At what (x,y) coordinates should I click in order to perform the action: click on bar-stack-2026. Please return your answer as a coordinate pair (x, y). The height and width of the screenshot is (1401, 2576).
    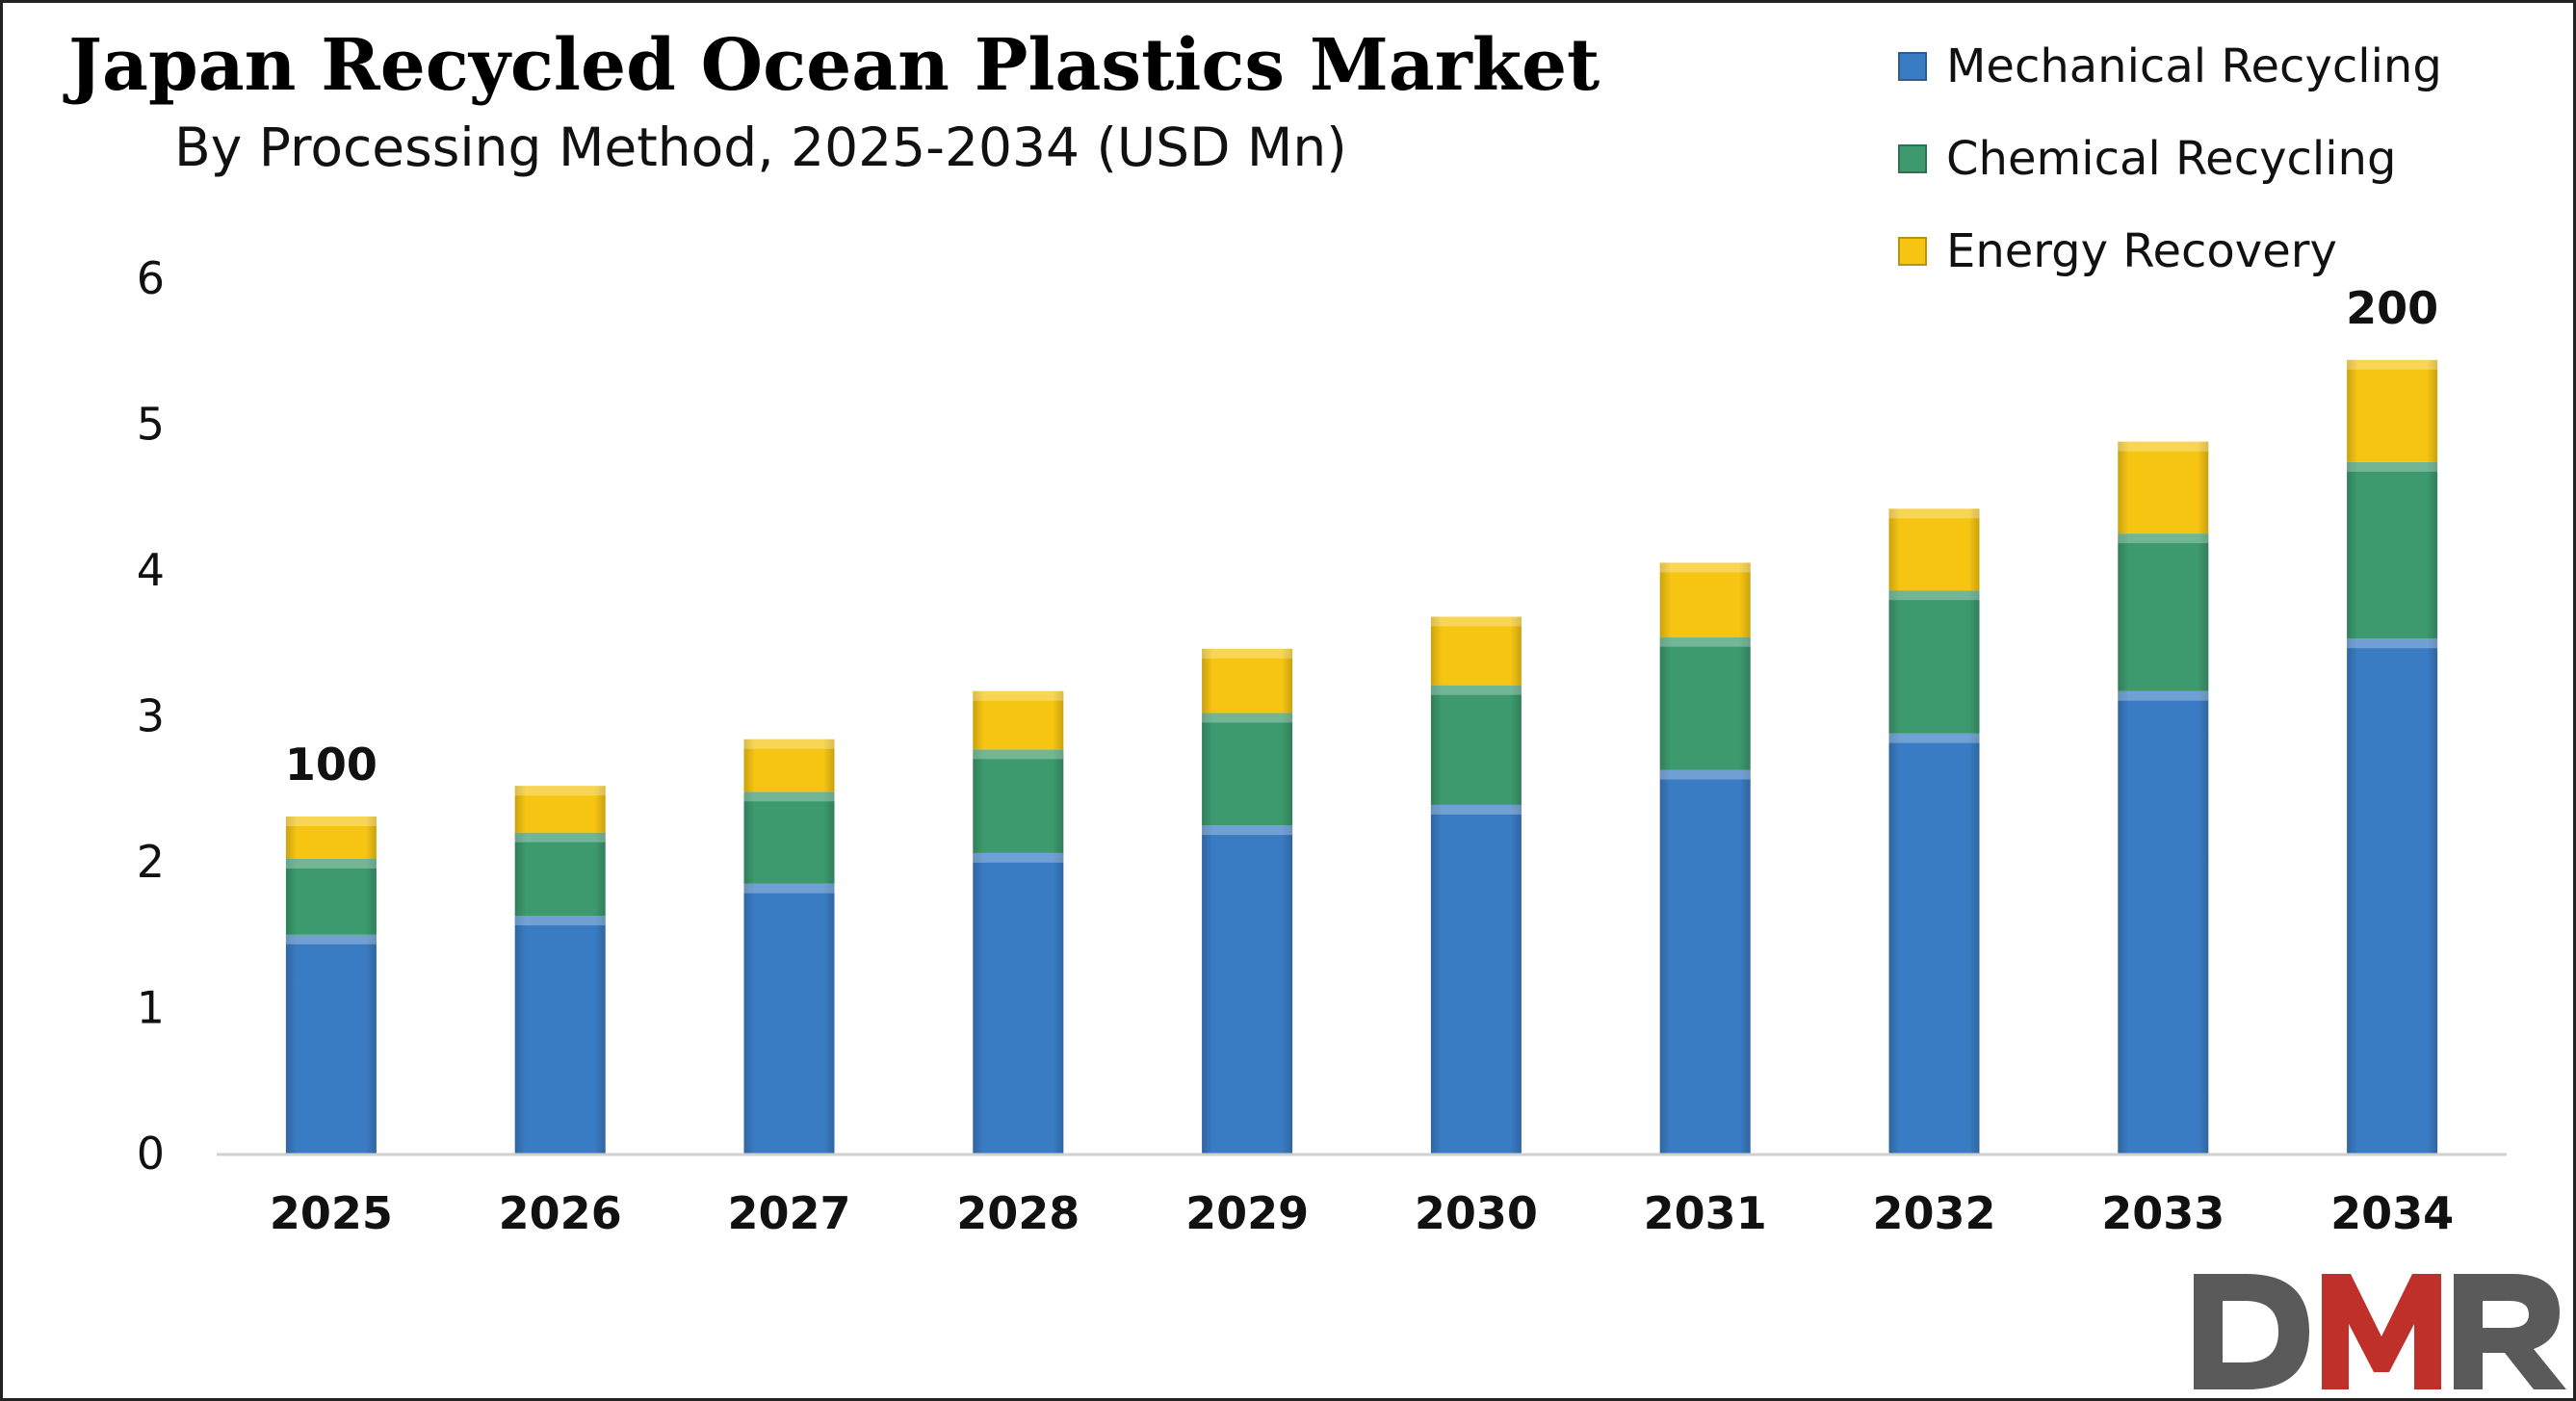
    Looking at the image, I should click on (560, 970).